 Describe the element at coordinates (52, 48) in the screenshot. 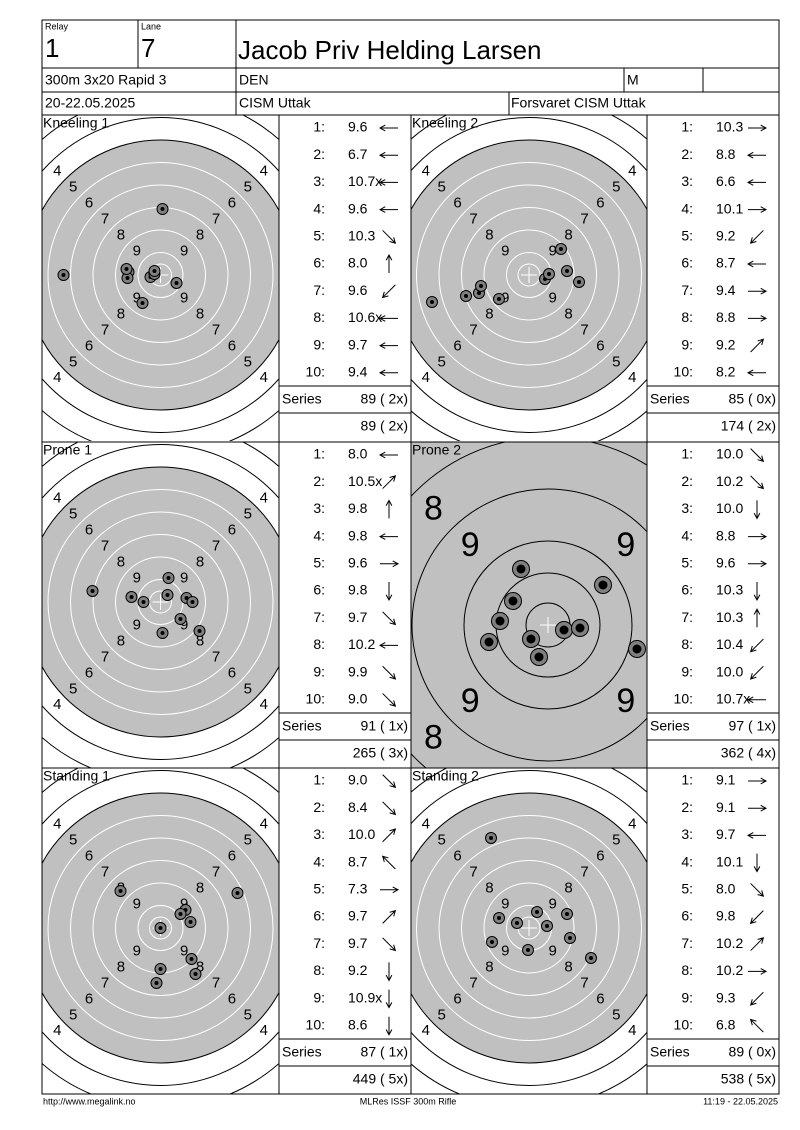

I see `relay: 1` at that location.